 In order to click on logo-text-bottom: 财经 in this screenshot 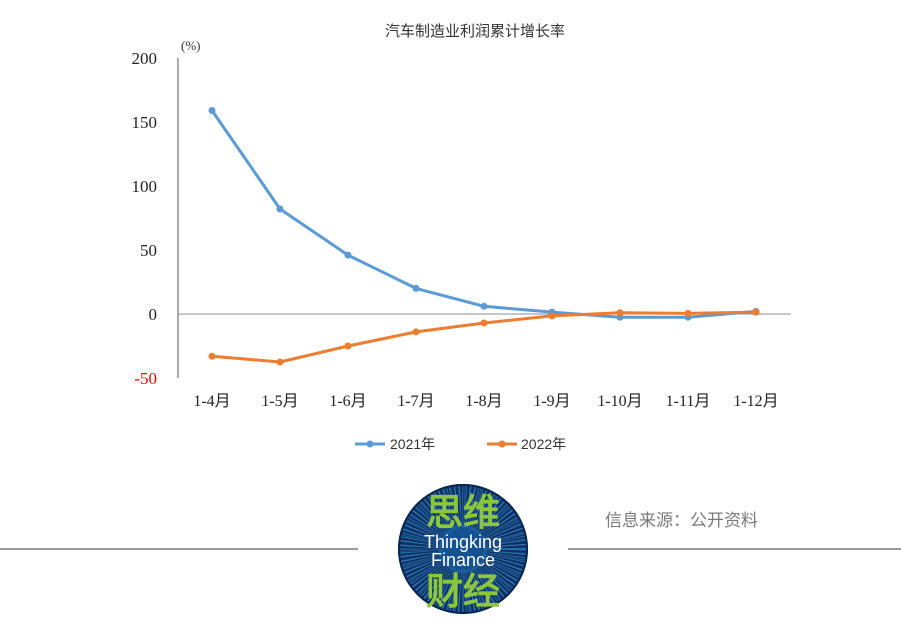, I will do `click(463, 591)`.